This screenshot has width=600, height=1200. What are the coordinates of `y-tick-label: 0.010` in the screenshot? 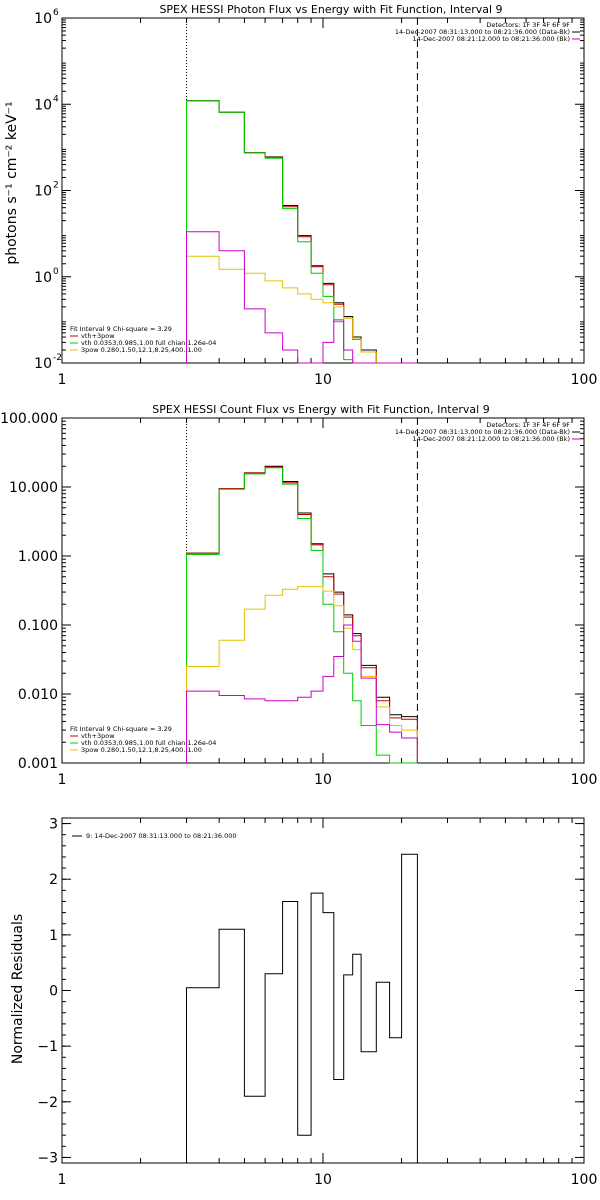 It's located at (38, 695).